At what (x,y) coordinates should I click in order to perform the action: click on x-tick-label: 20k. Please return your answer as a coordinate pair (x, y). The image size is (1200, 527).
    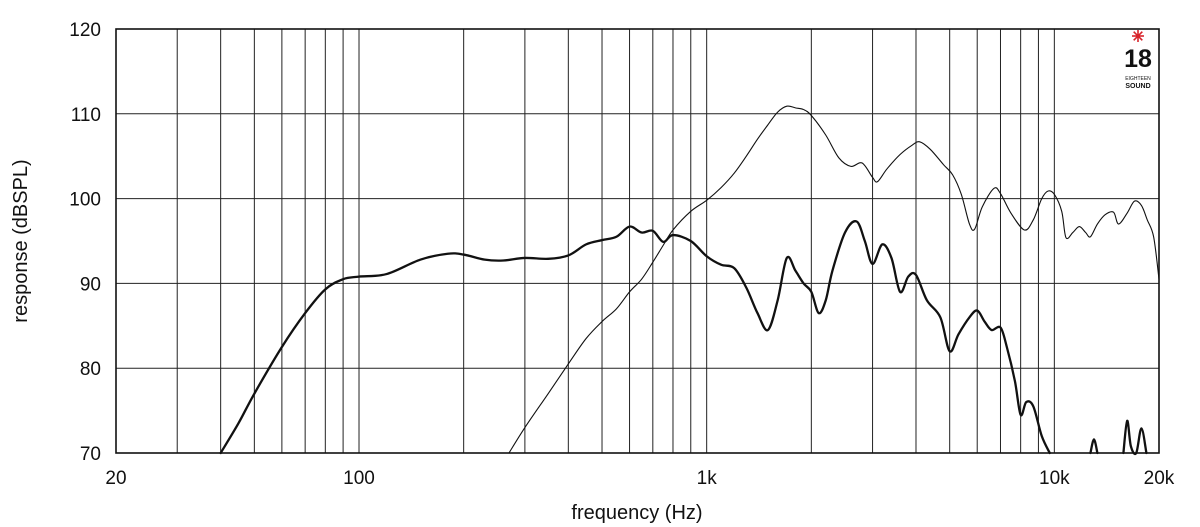
    Looking at the image, I should click on (1159, 478).